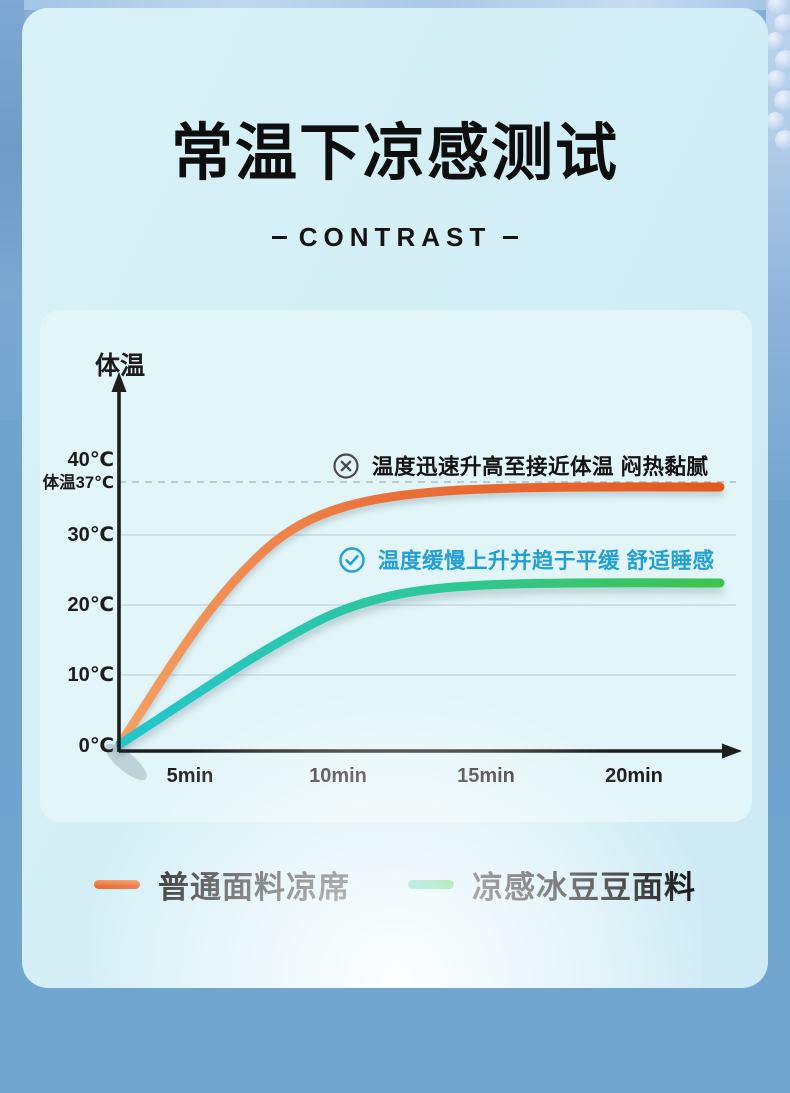 The width and height of the screenshot is (790, 1093). Describe the element at coordinates (96, 746) in the screenshot. I see `ytick-0: 0℃` at that location.